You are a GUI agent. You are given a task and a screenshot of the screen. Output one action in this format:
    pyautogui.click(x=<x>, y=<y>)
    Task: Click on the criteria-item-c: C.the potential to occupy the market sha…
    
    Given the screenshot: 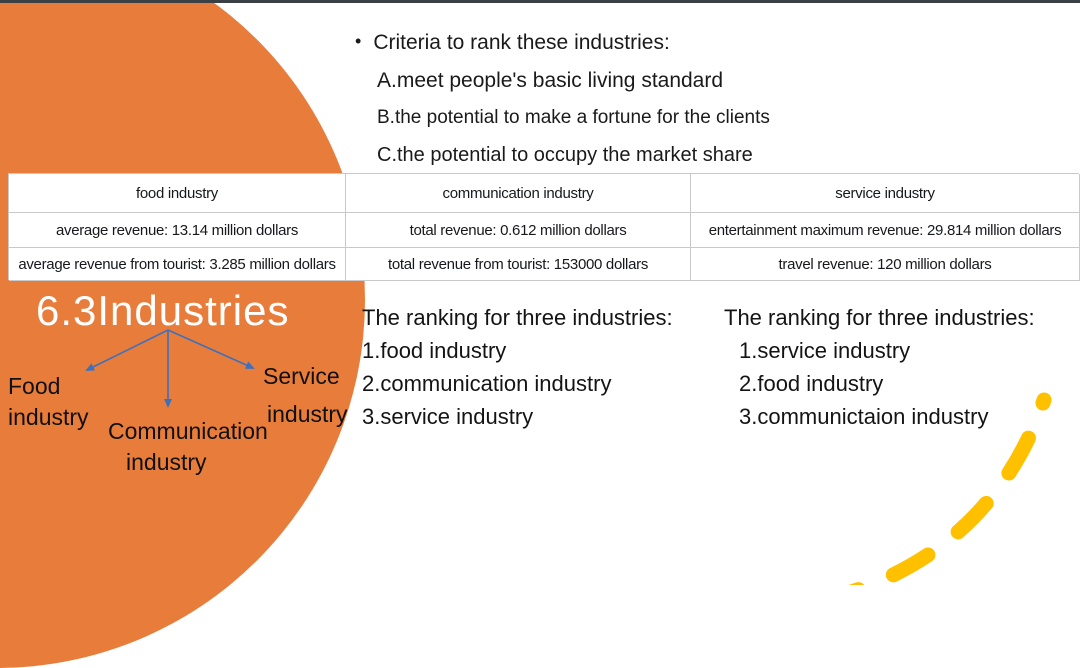 What is the action you would take?
    pyautogui.click(x=565, y=155)
    